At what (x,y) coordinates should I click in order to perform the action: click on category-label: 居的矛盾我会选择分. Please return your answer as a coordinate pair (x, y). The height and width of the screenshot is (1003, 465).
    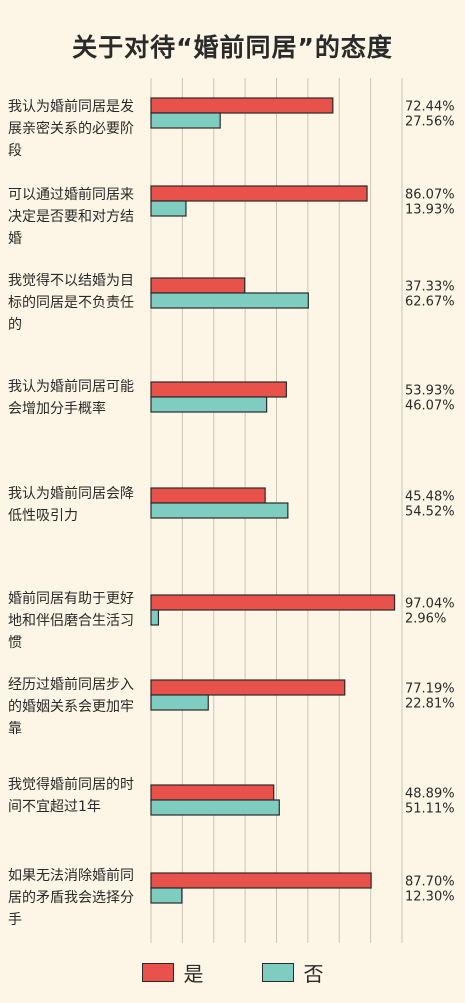
    Looking at the image, I should click on (71, 898).